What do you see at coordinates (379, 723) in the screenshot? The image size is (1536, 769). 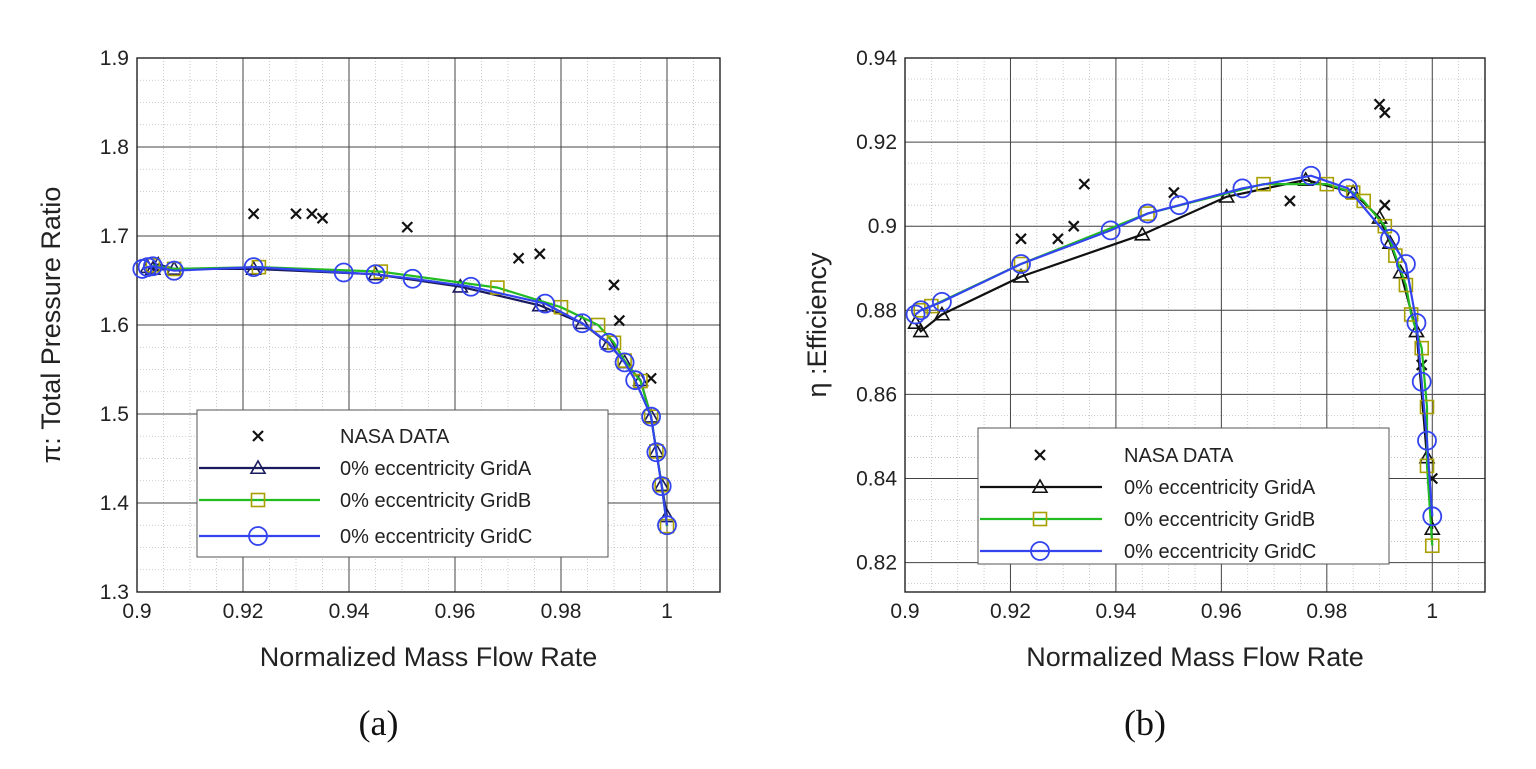 I see `panel-caption: (a)` at bounding box center [379, 723].